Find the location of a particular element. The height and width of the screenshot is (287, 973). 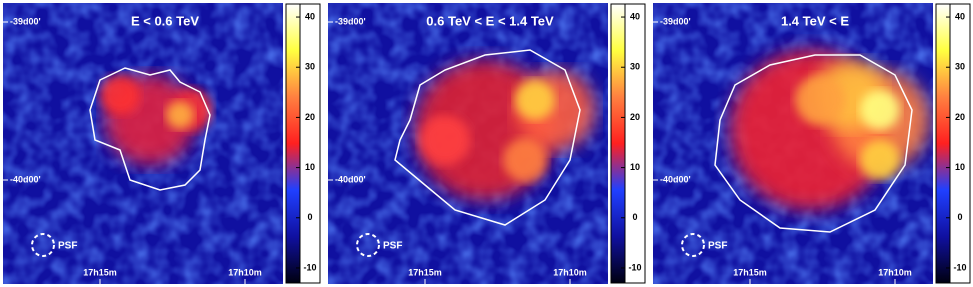

panel-title: E < 0.6 TeV is located at coordinates (165, 20).